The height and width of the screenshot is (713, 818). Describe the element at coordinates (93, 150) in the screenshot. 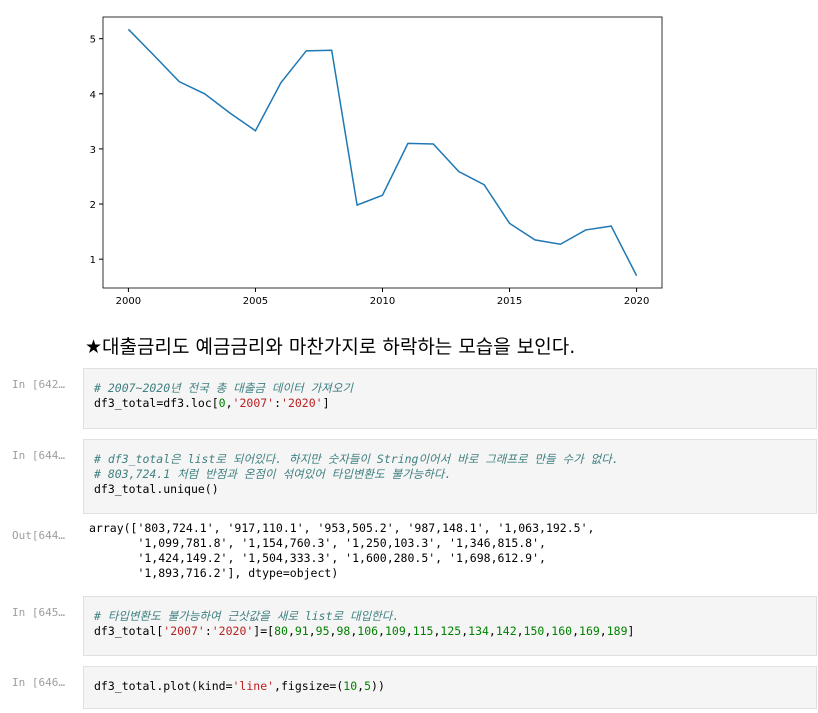

I see `y-tick-label: 3` at that location.